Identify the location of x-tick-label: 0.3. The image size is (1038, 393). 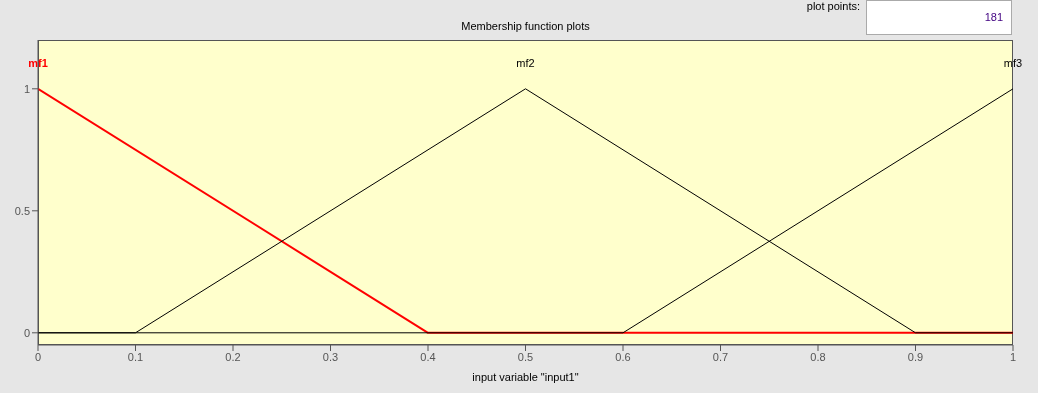
(330, 356).